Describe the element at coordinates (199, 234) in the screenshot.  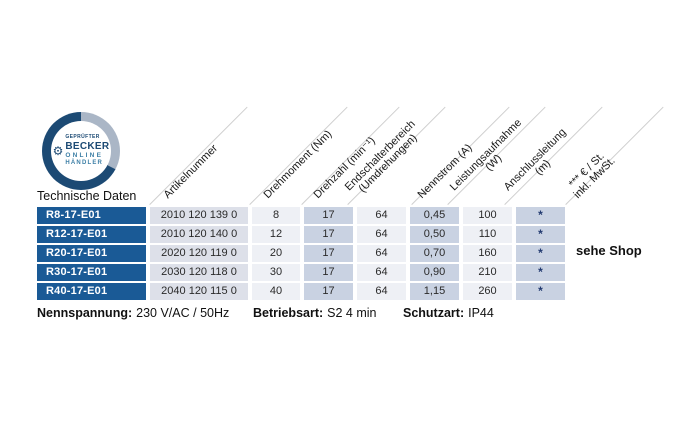
I see `cell-artikelnummer: 2010 120 140 0` at that location.